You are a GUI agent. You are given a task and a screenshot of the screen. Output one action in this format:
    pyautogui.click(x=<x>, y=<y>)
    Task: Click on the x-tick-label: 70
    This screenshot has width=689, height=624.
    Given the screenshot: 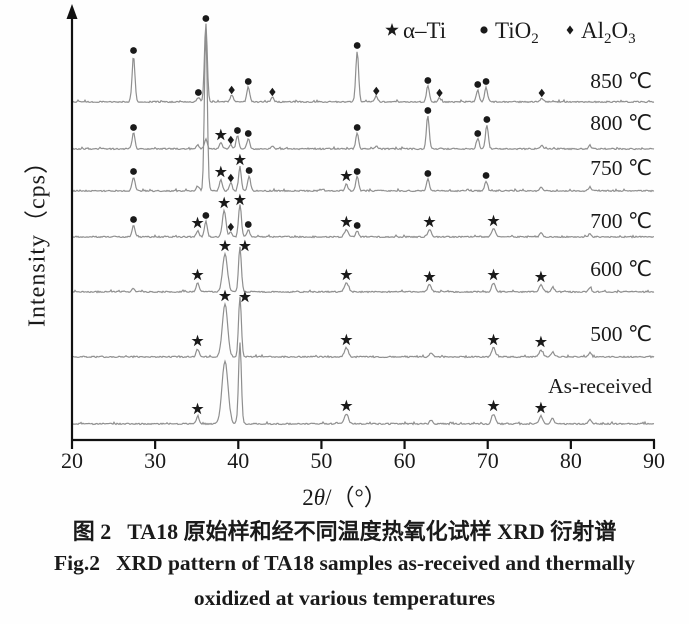 What is the action you would take?
    pyautogui.click(x=488, y=460)
    